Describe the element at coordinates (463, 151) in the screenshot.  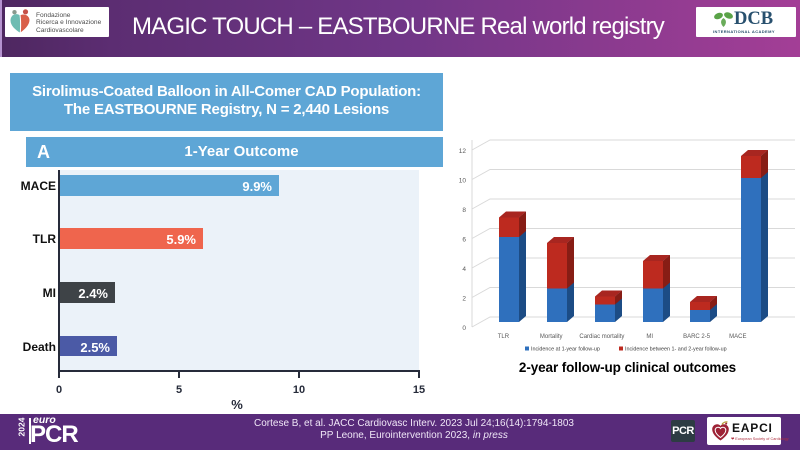
I see `svg-text: 12` at that location.